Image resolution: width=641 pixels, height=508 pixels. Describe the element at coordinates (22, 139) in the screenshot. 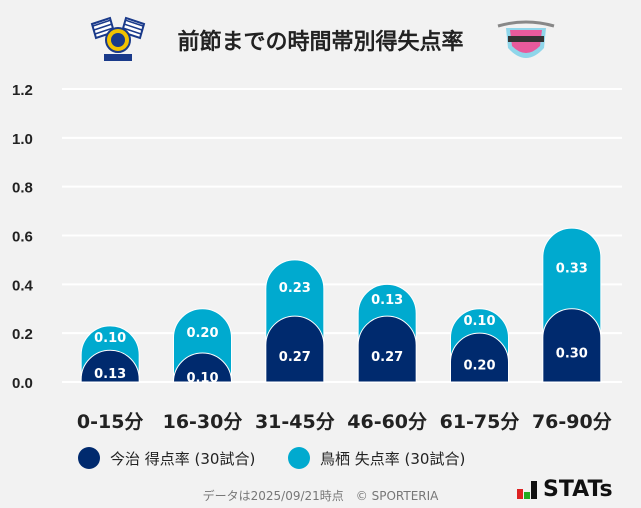

I see `y-tick-label: 1.0` at that location.